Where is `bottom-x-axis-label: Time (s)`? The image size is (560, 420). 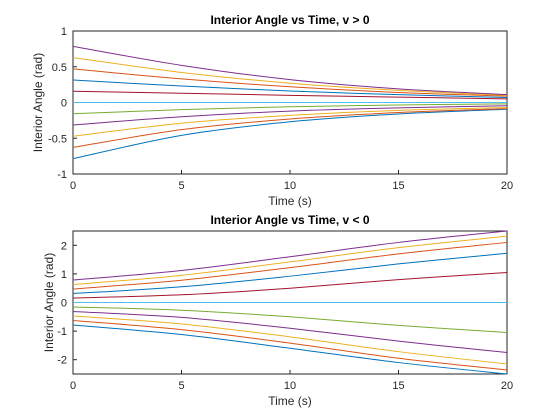
bottom-x-axis-label: Time (s) is located at coordinates (290, 401).